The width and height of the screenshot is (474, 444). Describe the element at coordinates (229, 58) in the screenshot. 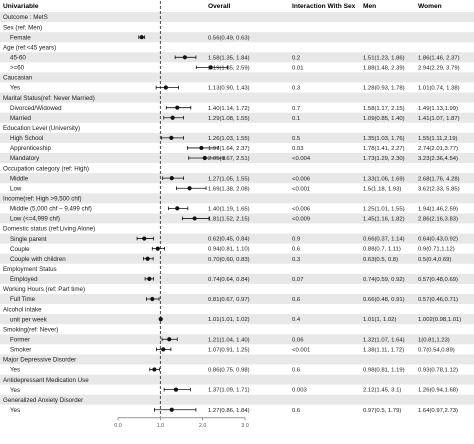

I see `overall-value: 1.58(1.35, 1.84)` at that location.